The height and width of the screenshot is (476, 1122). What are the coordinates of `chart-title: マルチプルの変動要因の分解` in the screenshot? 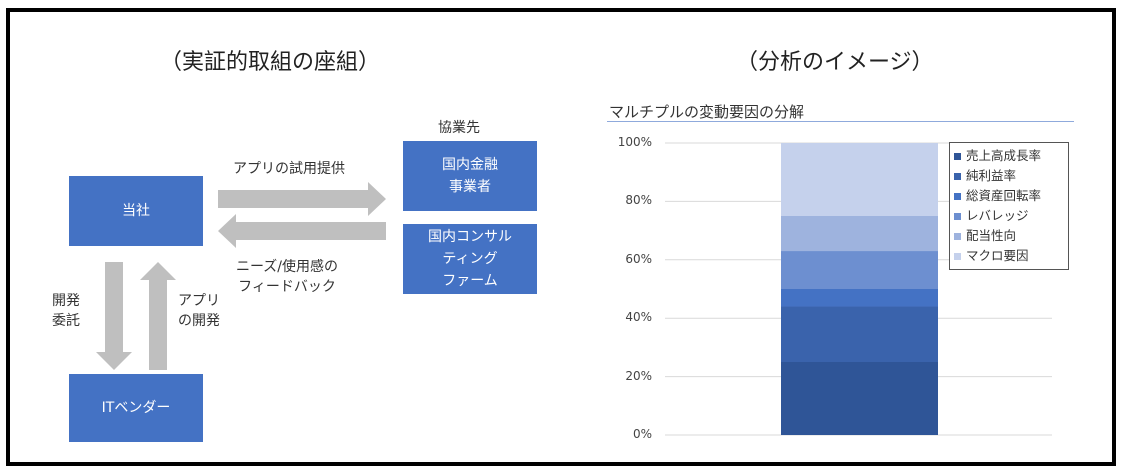 It's located at (707, 112).